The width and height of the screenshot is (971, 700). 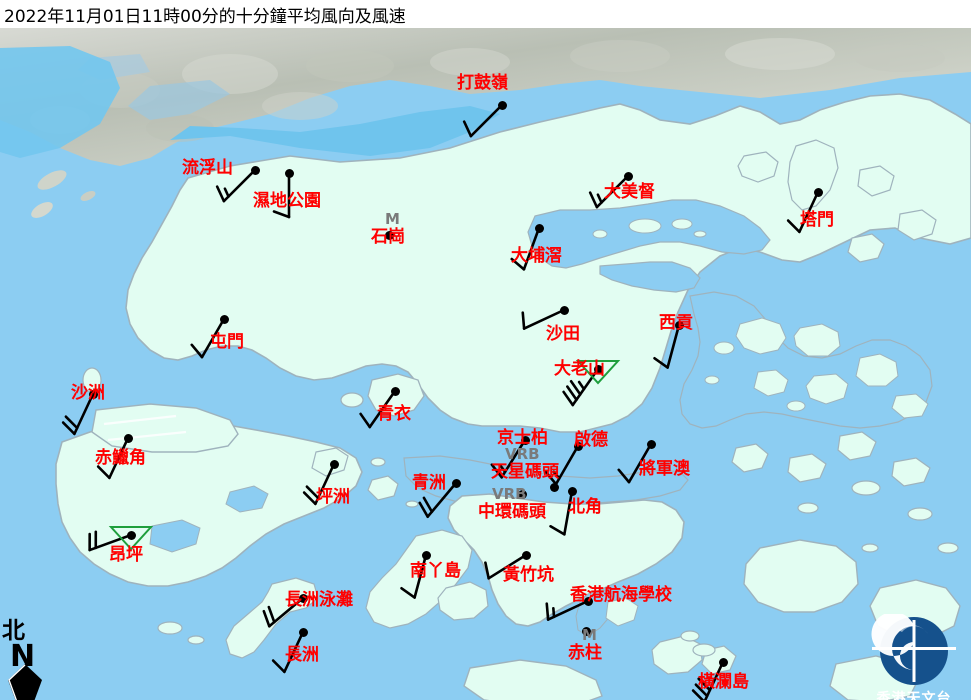 I want to click on station-name-label: 打鼓嶺, so click(x=482, y=83).